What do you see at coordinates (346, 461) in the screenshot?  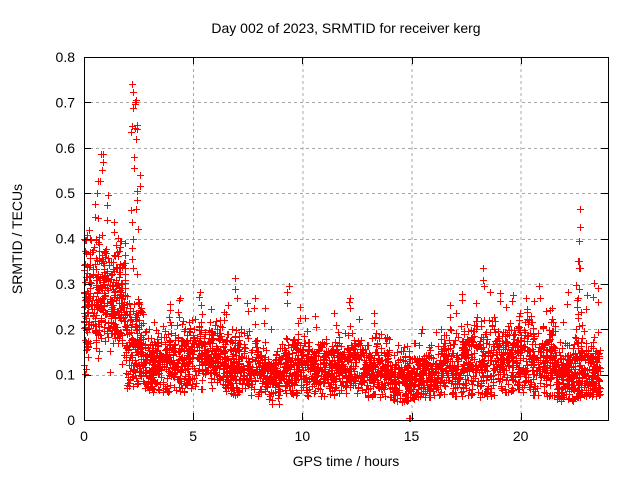 I see `x-axis-label: GPS time / hours` at bounding box center [346, 461].